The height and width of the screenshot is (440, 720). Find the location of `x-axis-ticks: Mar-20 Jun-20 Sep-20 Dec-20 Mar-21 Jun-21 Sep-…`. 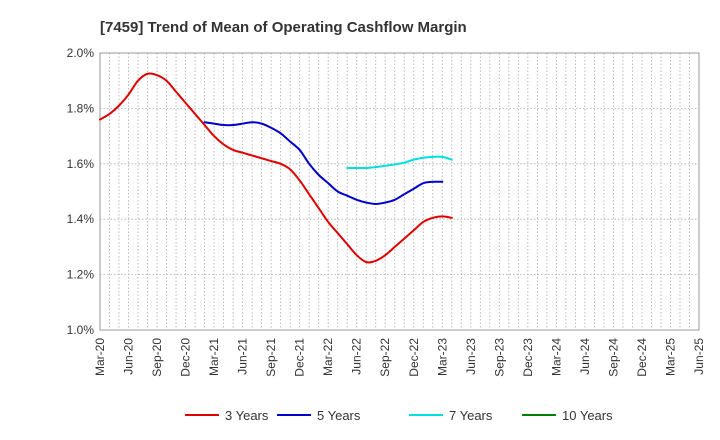

x-axis-ticks: Mar-20 Jun-20 Sep-20 Dec-20 Mar-21 Jun-21 Sep-… is located at coordinates (399, 357).